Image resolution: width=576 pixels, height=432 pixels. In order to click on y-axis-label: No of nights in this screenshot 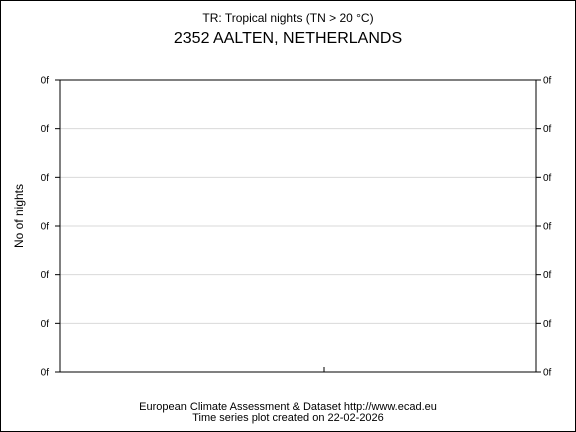, I will do `click(19, 216)`.